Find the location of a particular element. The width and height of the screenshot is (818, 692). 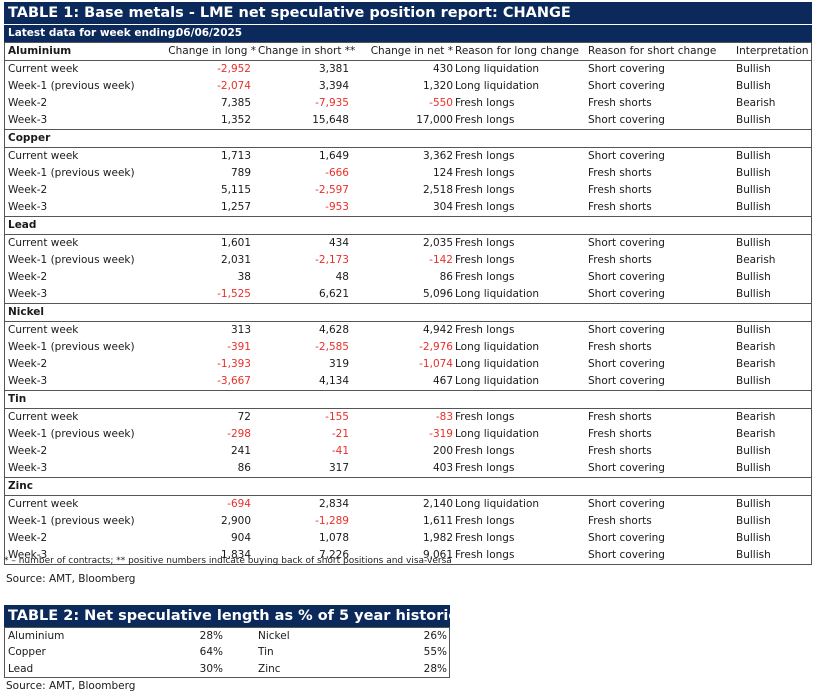

col-header-net: Change in net * is located at coordinates (411, 51).